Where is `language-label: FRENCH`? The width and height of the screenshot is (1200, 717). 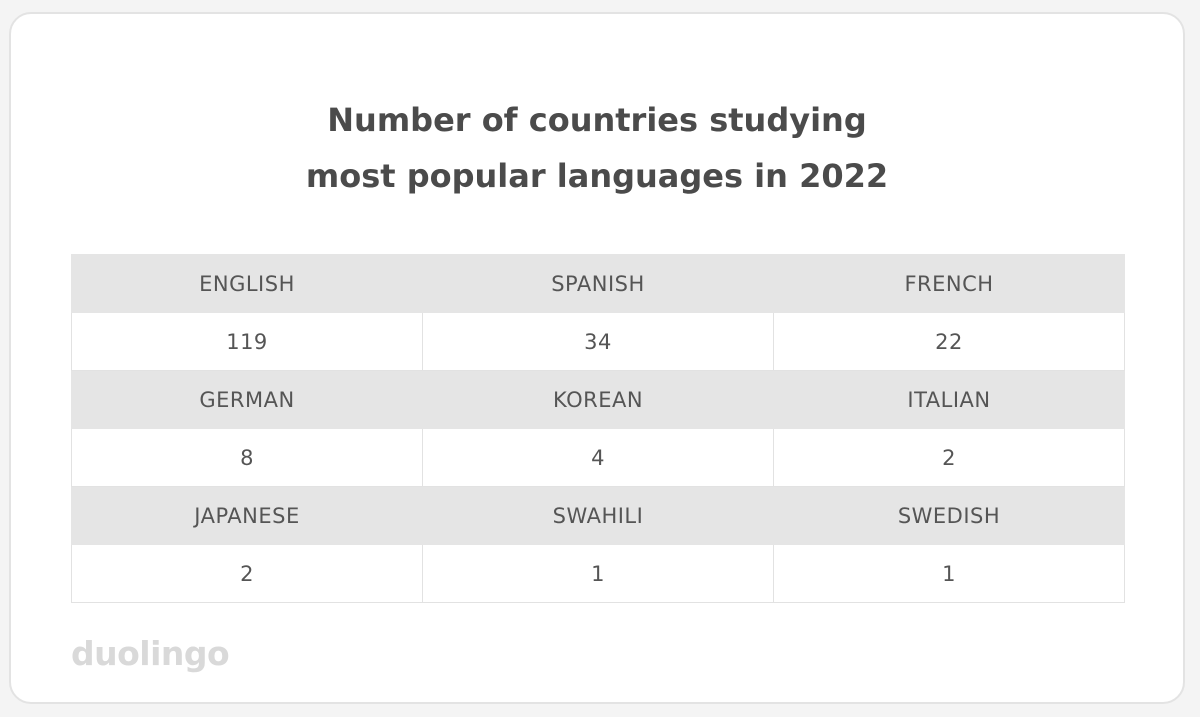 language-label: FRENCH is located at coordinates (949, 283).